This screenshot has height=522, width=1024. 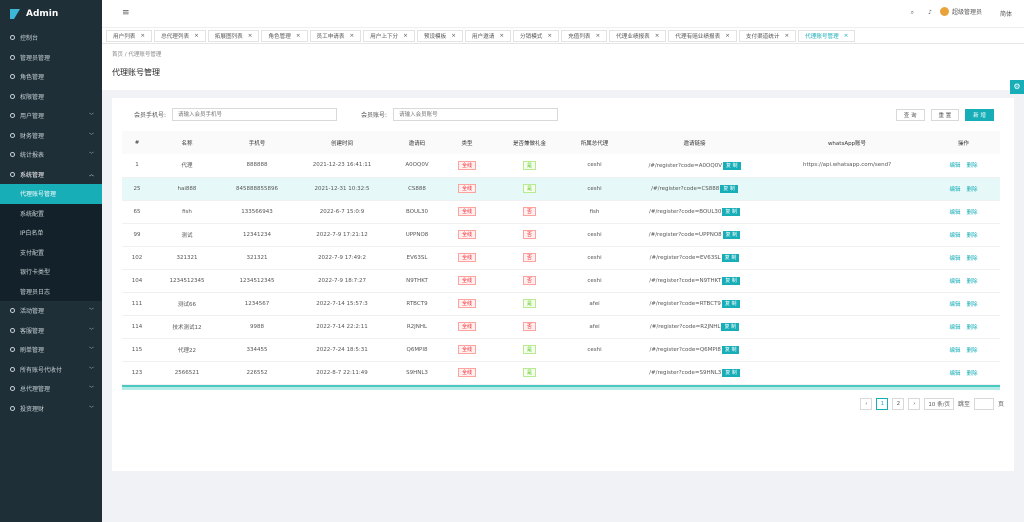 What do you see at coordinates (767, 36) in the screenshot?
I see `tab: 支付渠道统计 ×` at bounding box center [767, 36].